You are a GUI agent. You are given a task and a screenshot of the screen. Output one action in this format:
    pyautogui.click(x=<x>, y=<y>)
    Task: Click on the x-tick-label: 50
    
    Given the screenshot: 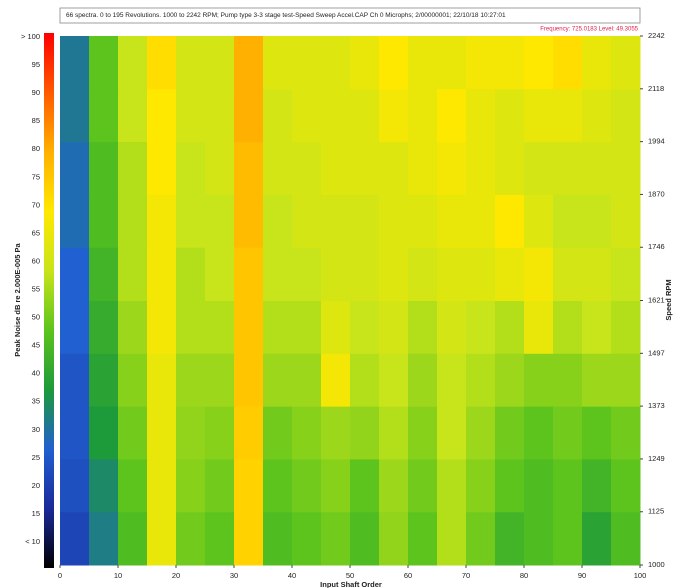 What is the action you would take?
    pyautogui.click(x=350, y=575)
    